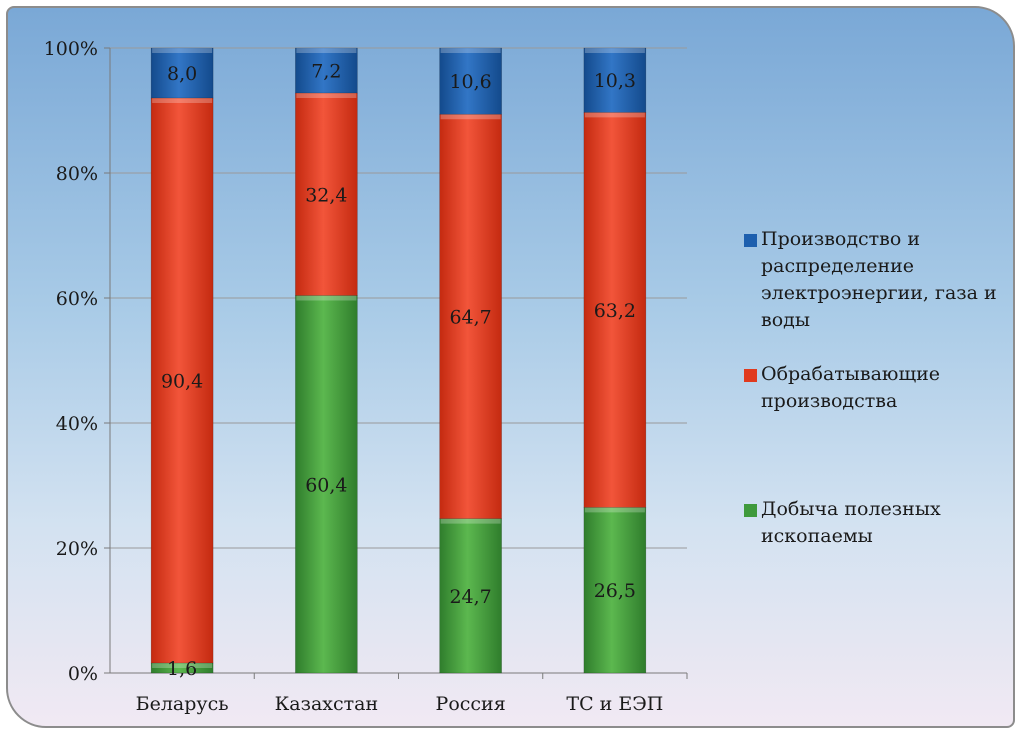 This screenshot has width=1021, height=734. What do you see at coordinates (77, 174) in the screenshot?
I see `y-tick-label: 80%` at bounding box center [77, 174].